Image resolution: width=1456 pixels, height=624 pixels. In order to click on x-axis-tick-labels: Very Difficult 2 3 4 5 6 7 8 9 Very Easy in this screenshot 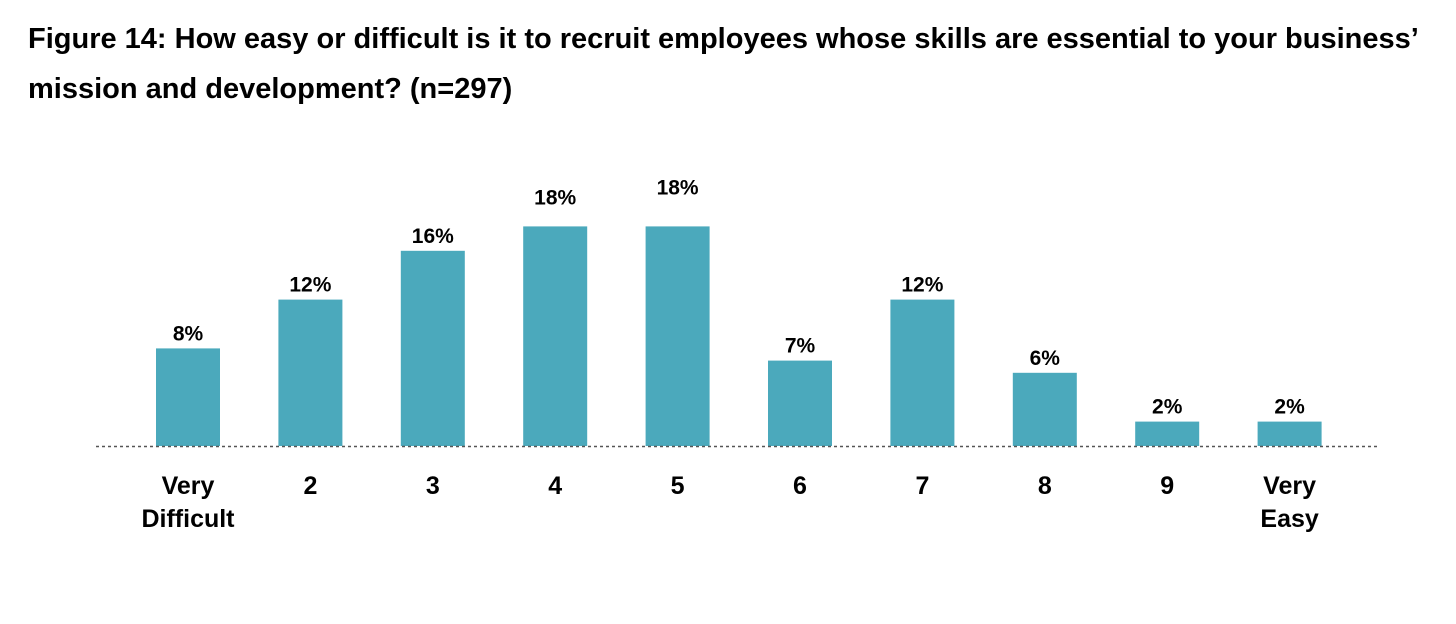, I will do `click(729, 502)`.